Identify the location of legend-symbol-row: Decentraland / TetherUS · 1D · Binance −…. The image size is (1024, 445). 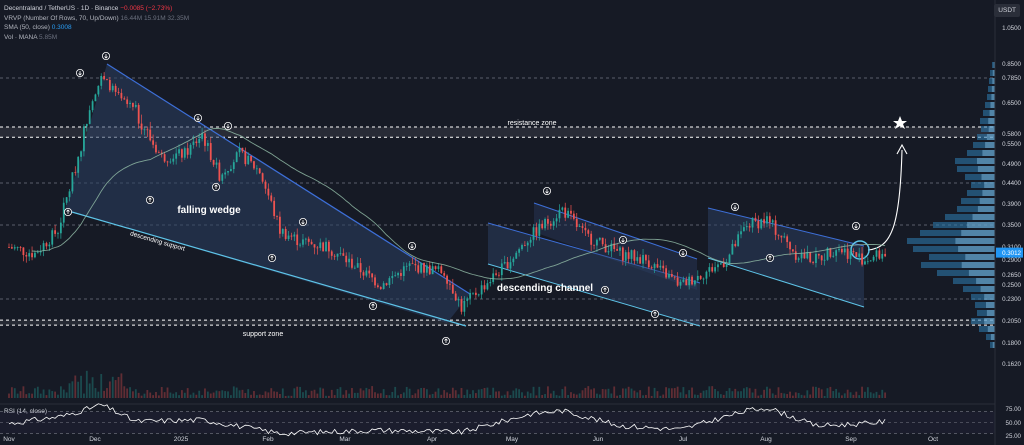
(96, 9).